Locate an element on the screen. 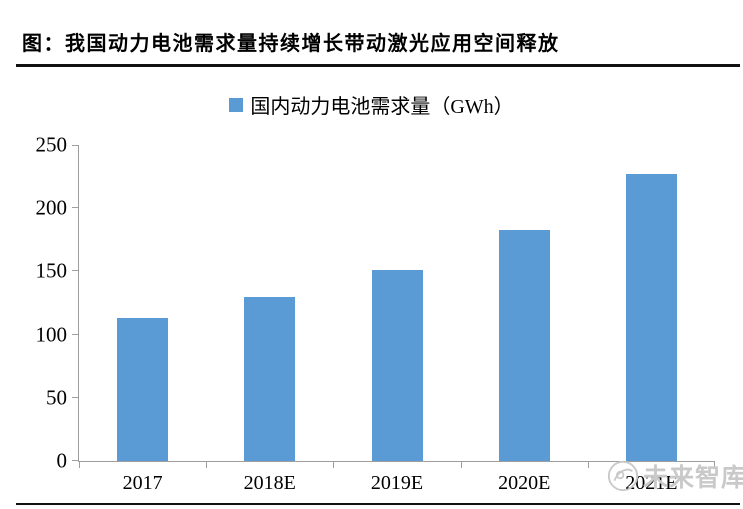 The image size is (743, 509). x-tick-label-2020E: 2020E is located at coordinates (524, 483).